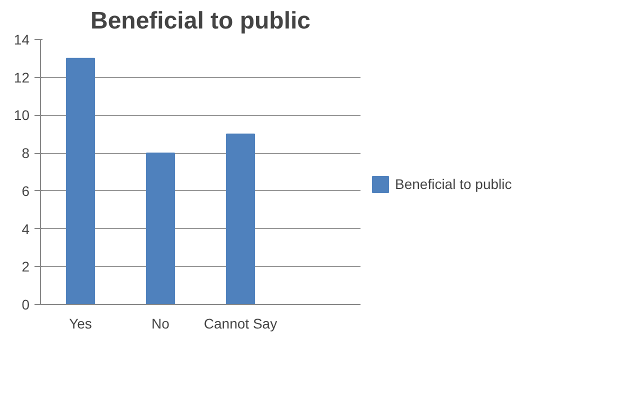 The width and height of the screenshot is (618, 419). What do you see at coordinates (22, 115) in the screenshot?
I see `y-tick-label: 10` at bounding box center [22, 115].